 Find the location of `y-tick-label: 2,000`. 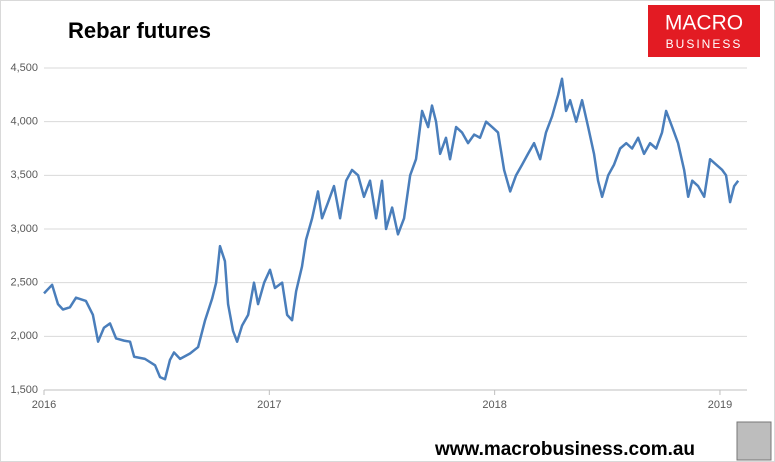

y-tick-label: 2,000 is located at coordinates (24, 336).